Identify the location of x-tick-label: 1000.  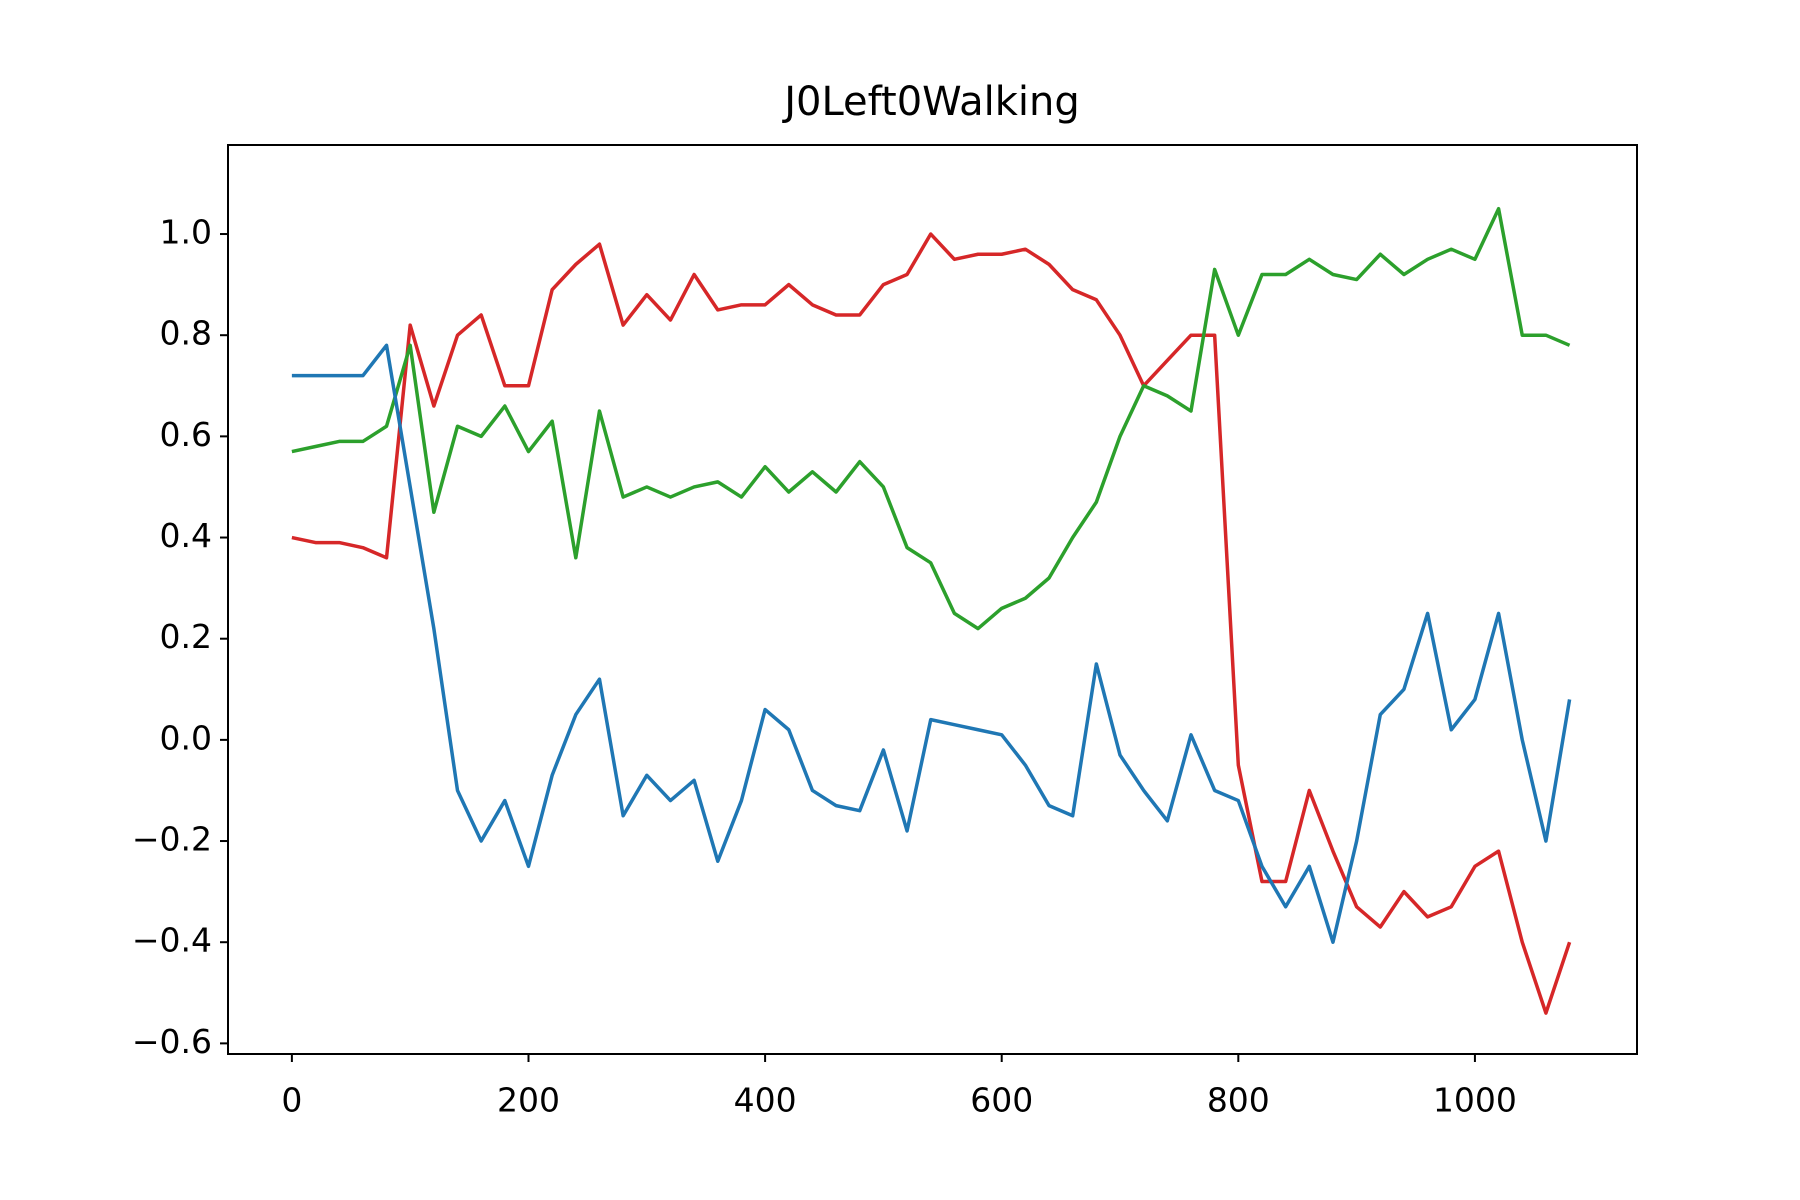
(1475, 1100).